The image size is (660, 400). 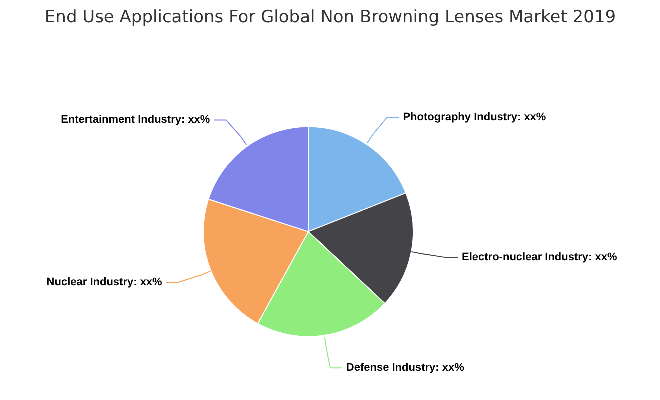 I want to click on slice-label: Photography Industry: xx%, so click(x=474, y=118).